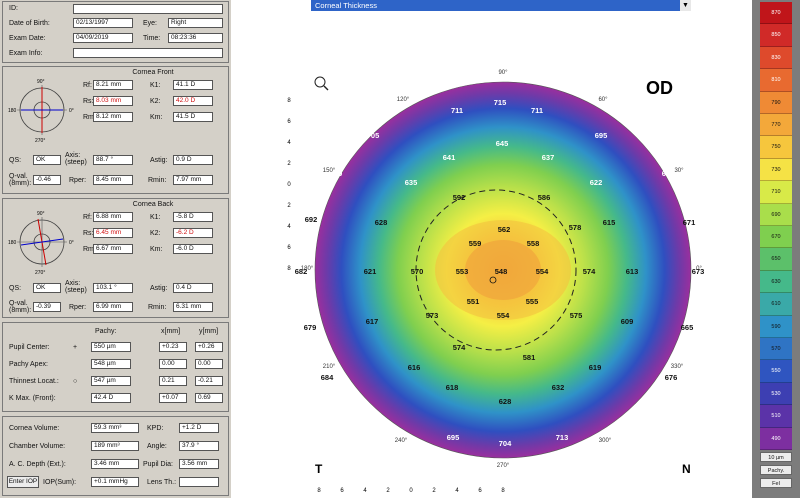  What do you see at coordinates (501, 5) in the screenshot?
I see `map-type-dropdown: Corneal Thickness ▼` at bounding box center [501, 5].